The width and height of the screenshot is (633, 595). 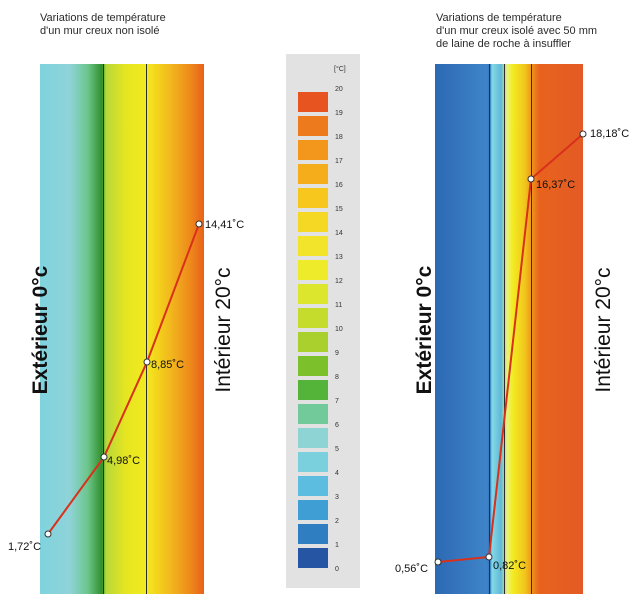 I want to click on legend-tick-label: 4, so click(x=337, y=473).